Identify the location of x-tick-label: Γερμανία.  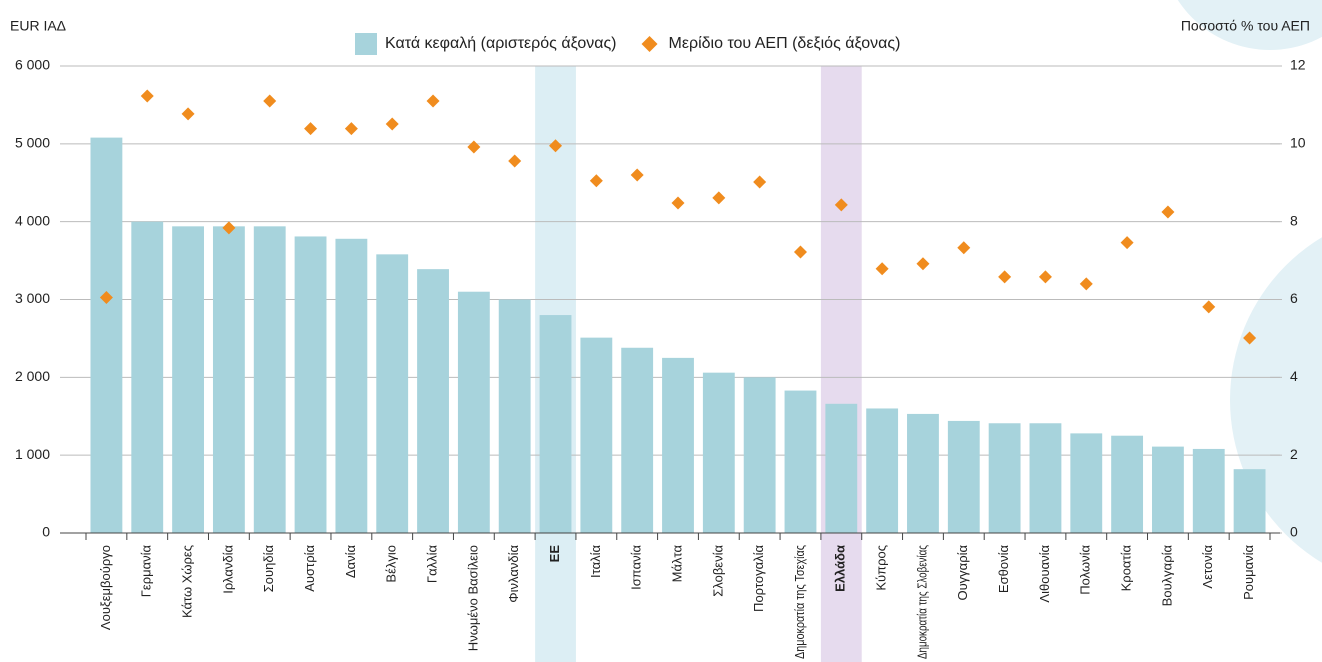
(146, 571).